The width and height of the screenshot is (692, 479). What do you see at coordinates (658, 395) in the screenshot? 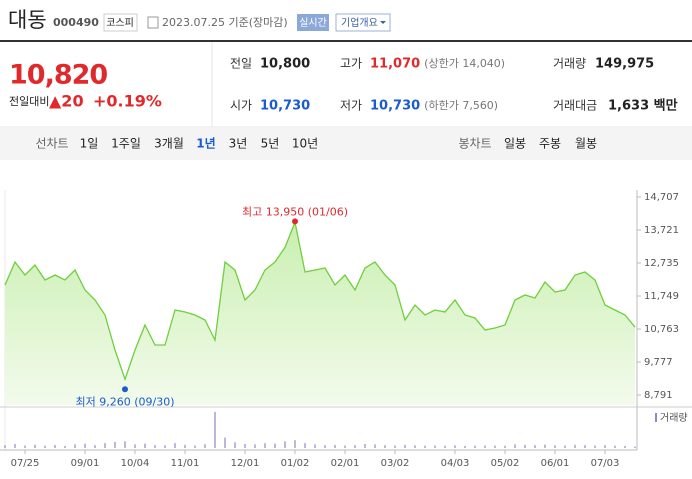
I see `y-tick-label: 8,791` at bounding box center [658, 395].